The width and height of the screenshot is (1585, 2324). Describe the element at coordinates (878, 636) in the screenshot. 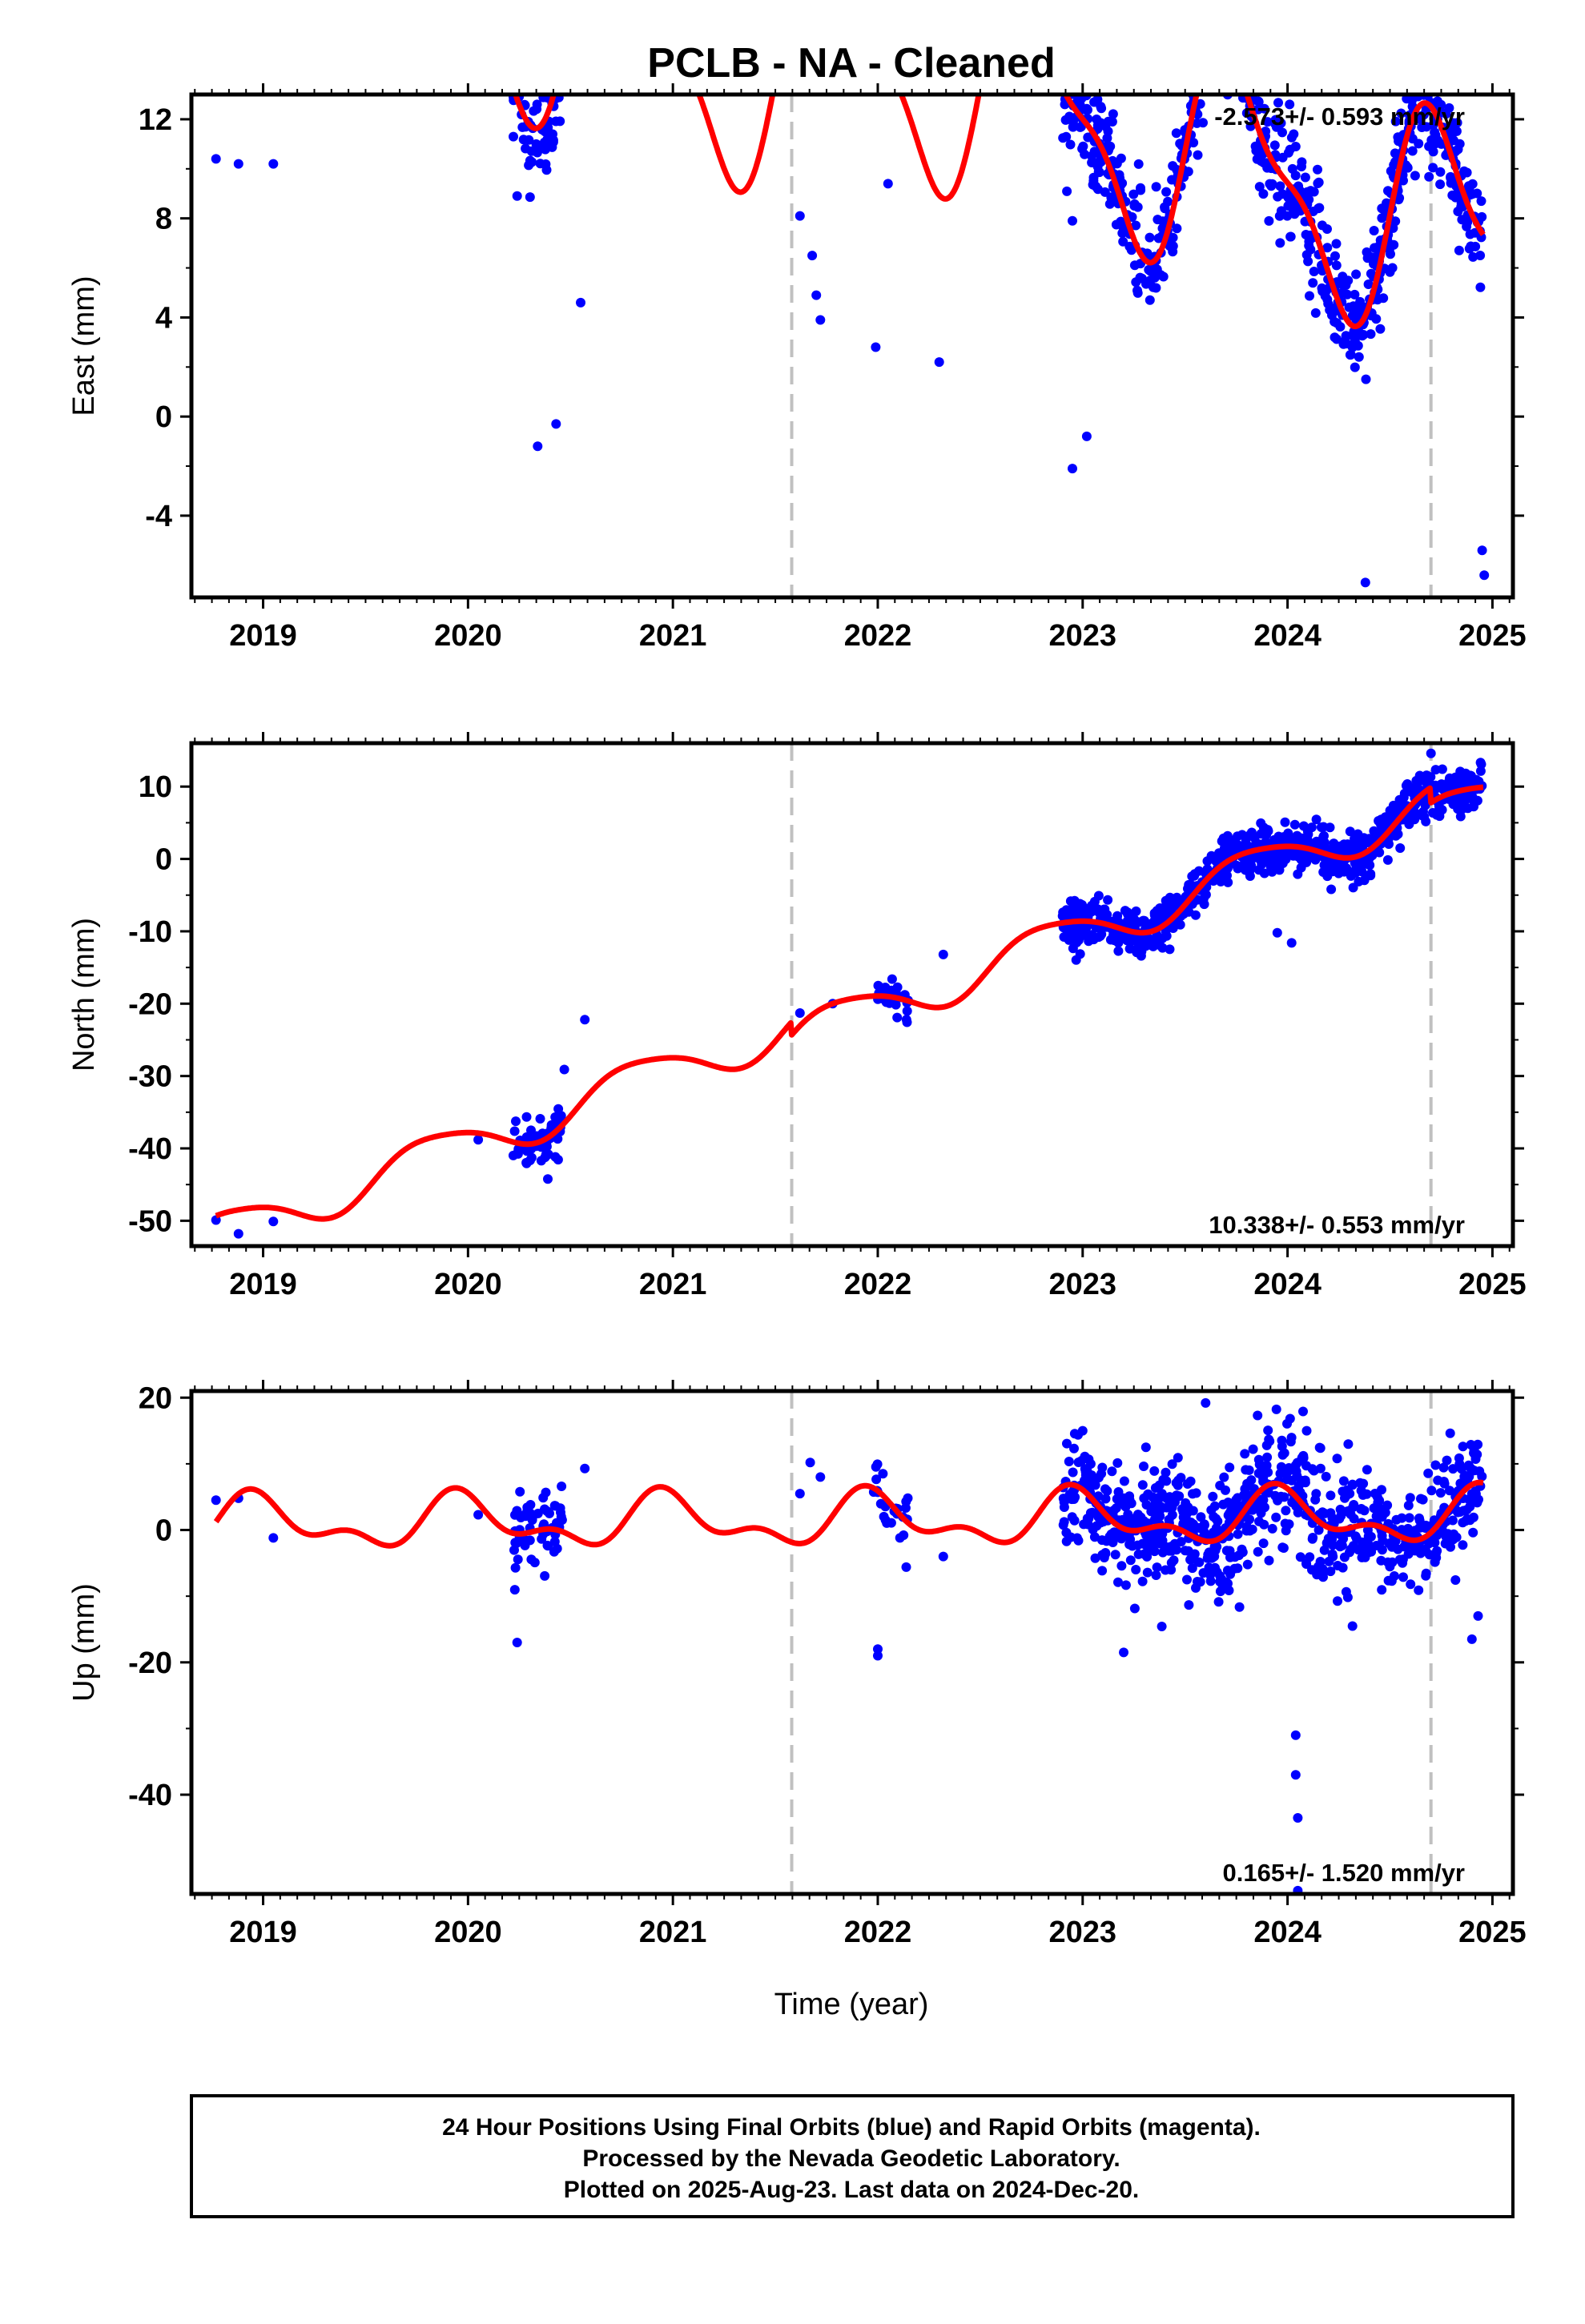

I see `x-tick-label: 2022` at that location.